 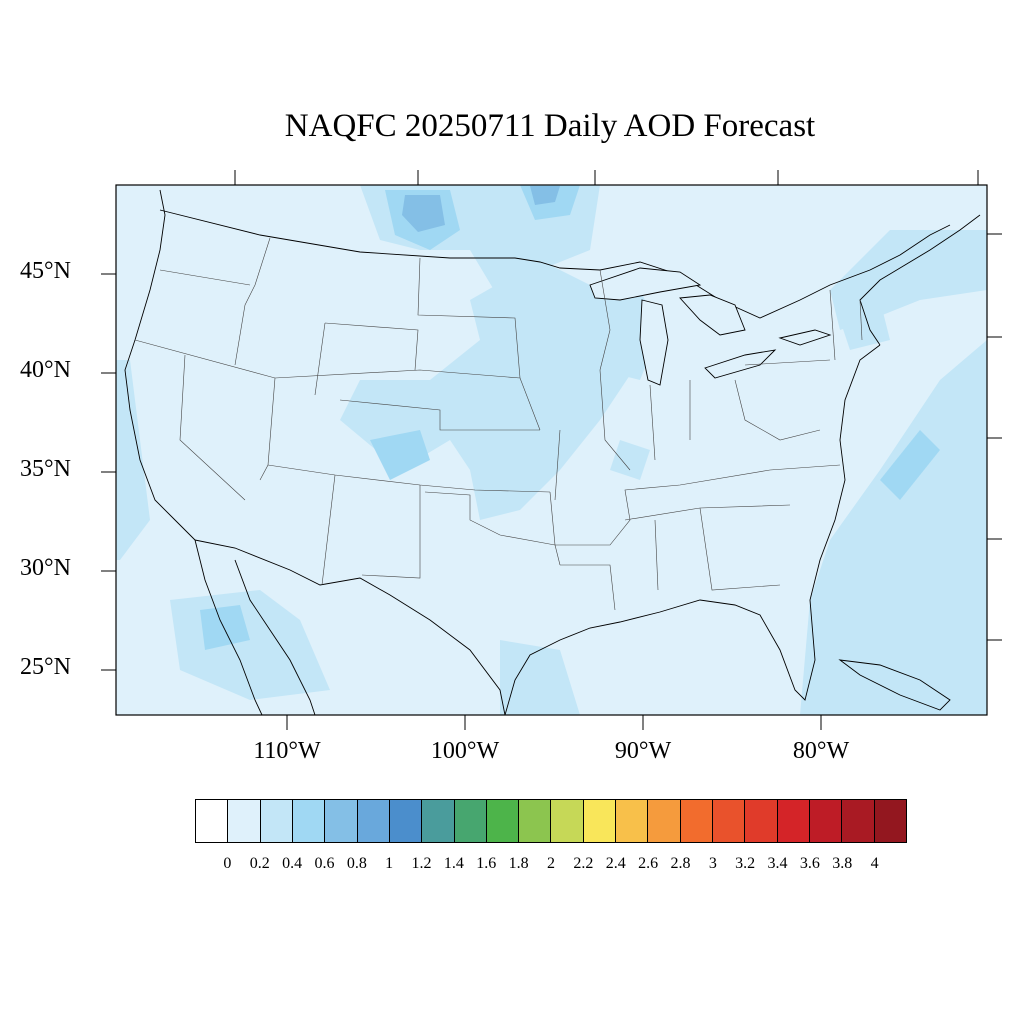 I want to click on gulf-coast, so click(x=692, y=529).